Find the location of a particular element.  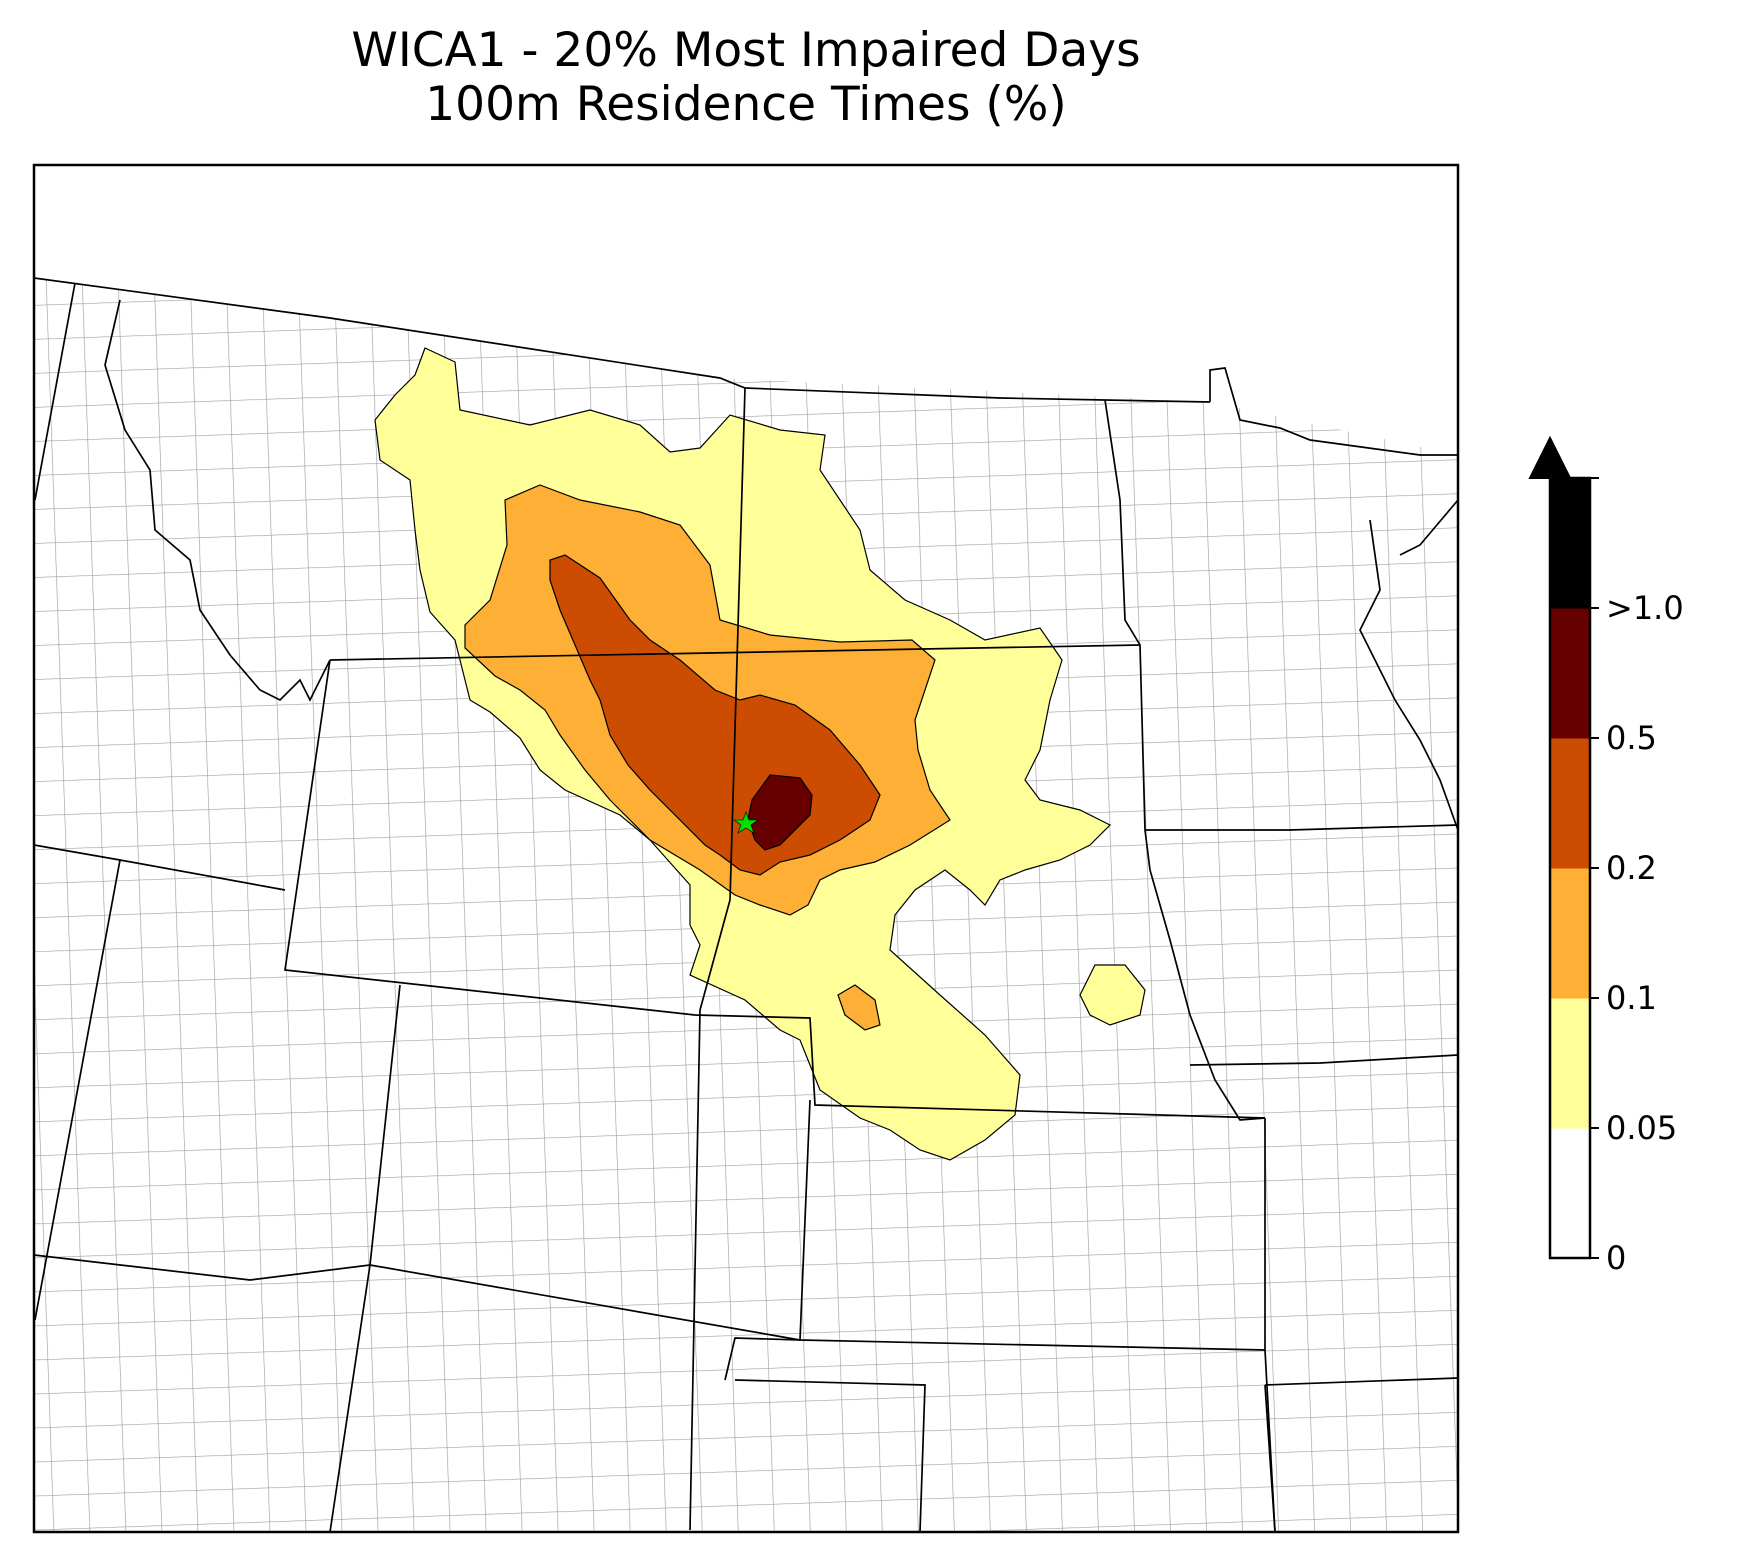

colorbar-tick-label: >1.0 is located at coordinates (1645, 608).